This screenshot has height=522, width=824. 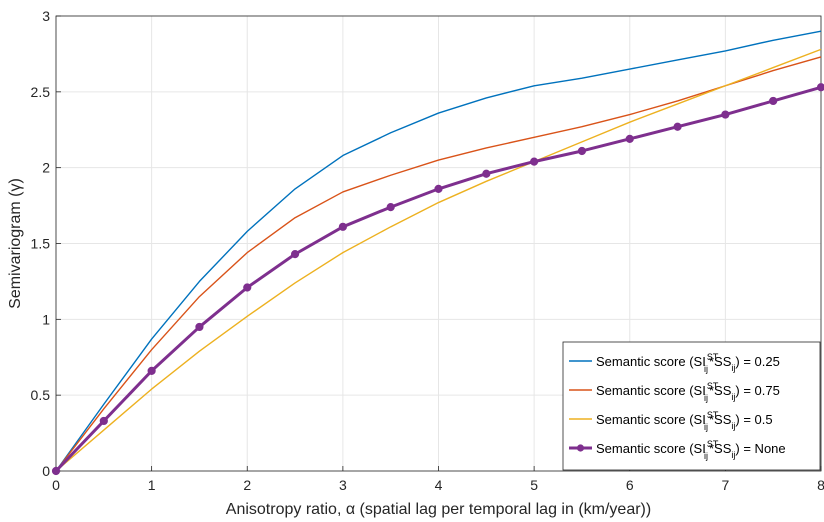 What do you see at coordinates (725, 485) in the screenshot?
I see `x-tick-label: 7` at bounding box center [725, 485].